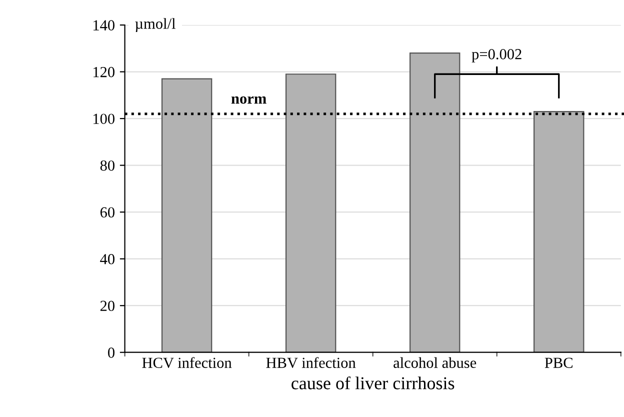 This screenshot has height=417, width=624. I want to click on x-tick-label: alcohol abuse, so click(435, 362).